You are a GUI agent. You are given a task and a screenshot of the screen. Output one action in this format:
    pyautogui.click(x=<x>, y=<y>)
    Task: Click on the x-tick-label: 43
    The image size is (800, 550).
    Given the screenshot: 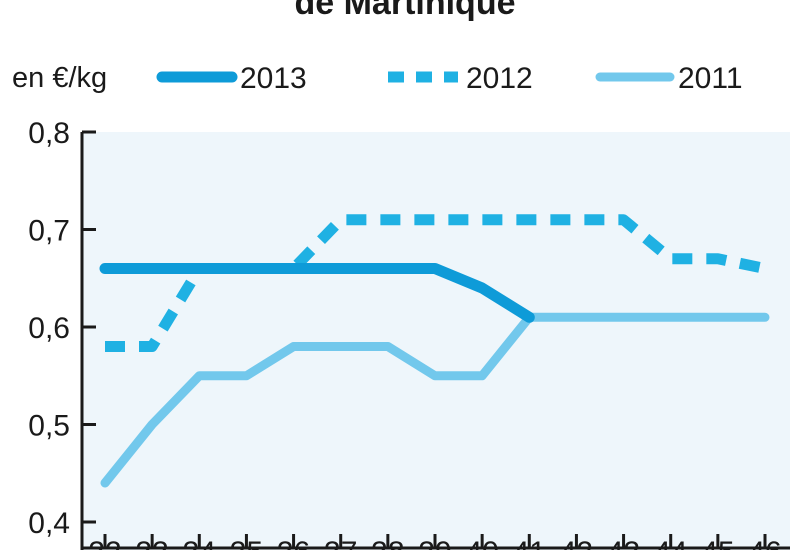 What is the action you would take?
    pyautogui.click(x=623, y=543)
    